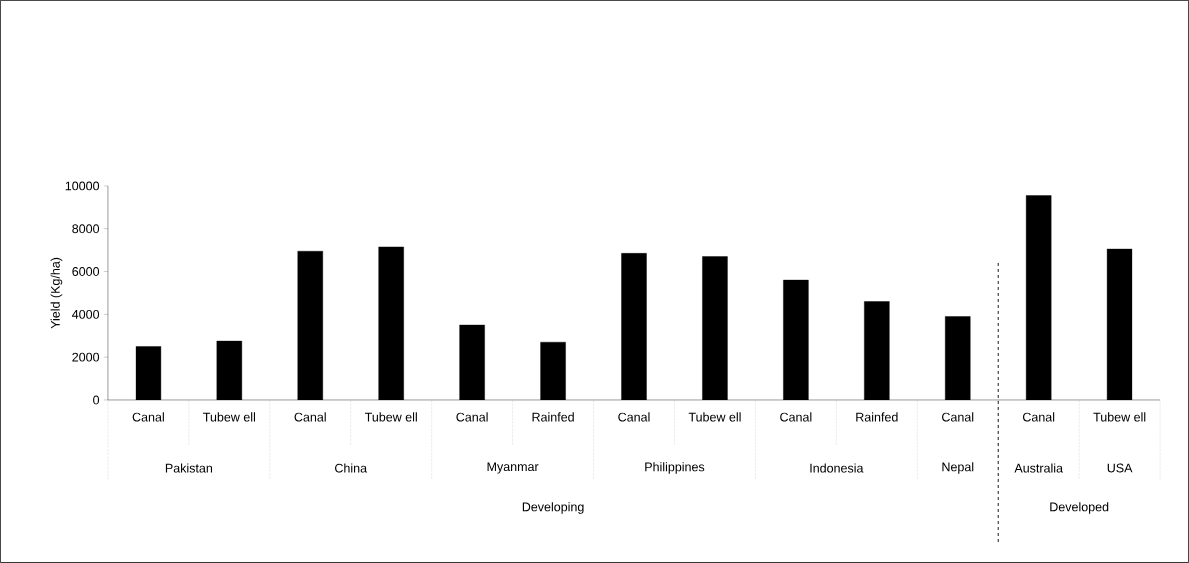  I want to click on text: Philippines, so click(675, 468).